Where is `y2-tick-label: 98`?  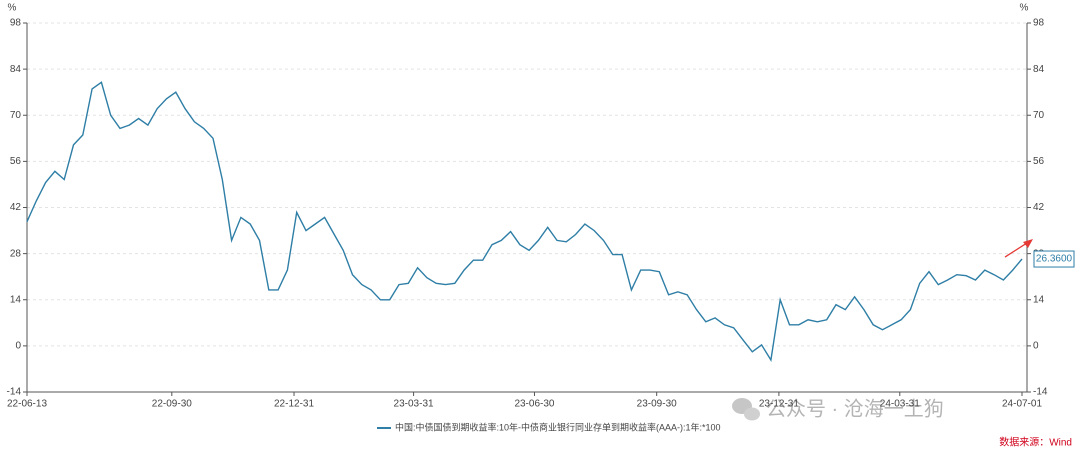
y2-tick-label: 98 is located at coordinates (1039, 23).